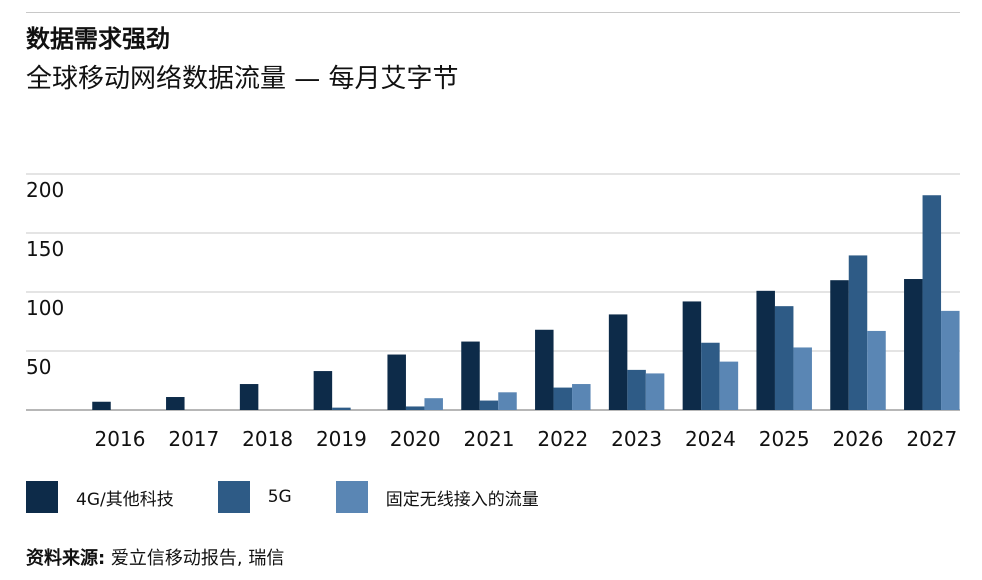 The width and height of the screenshot is (982, 580). Describe the element at coordinates (193, 439) in the screenshot. I see `x-tick-label-2017: 2017` at that location.